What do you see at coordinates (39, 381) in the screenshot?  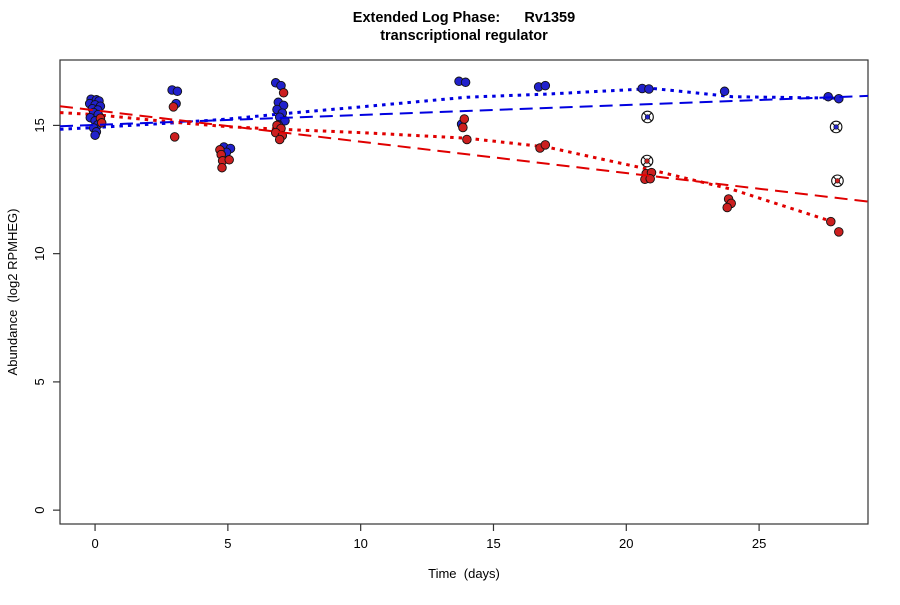 I see `y-tick-label: 5` at bounding box center [39, 381].